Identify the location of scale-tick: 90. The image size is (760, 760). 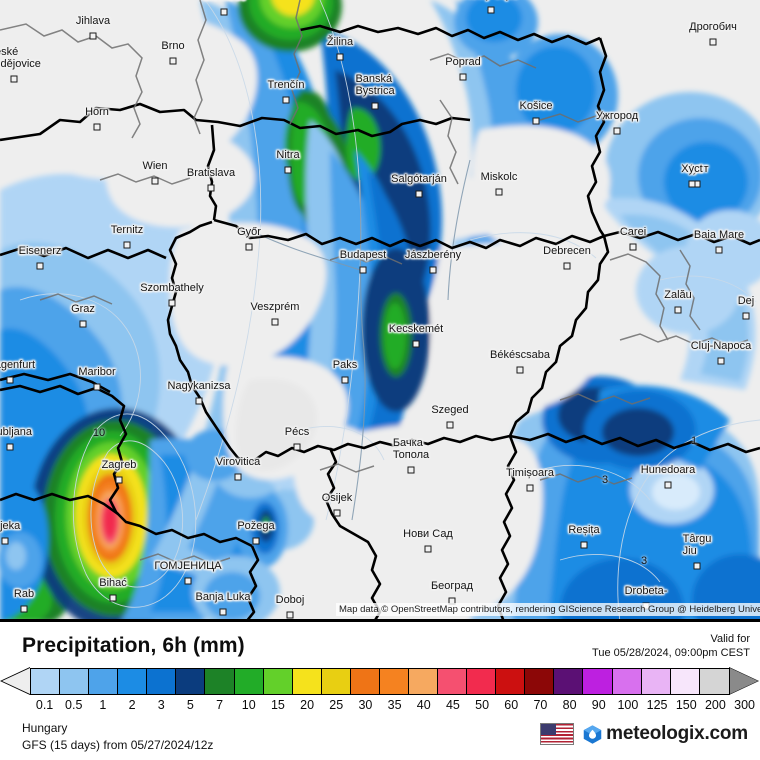
(598, 705).